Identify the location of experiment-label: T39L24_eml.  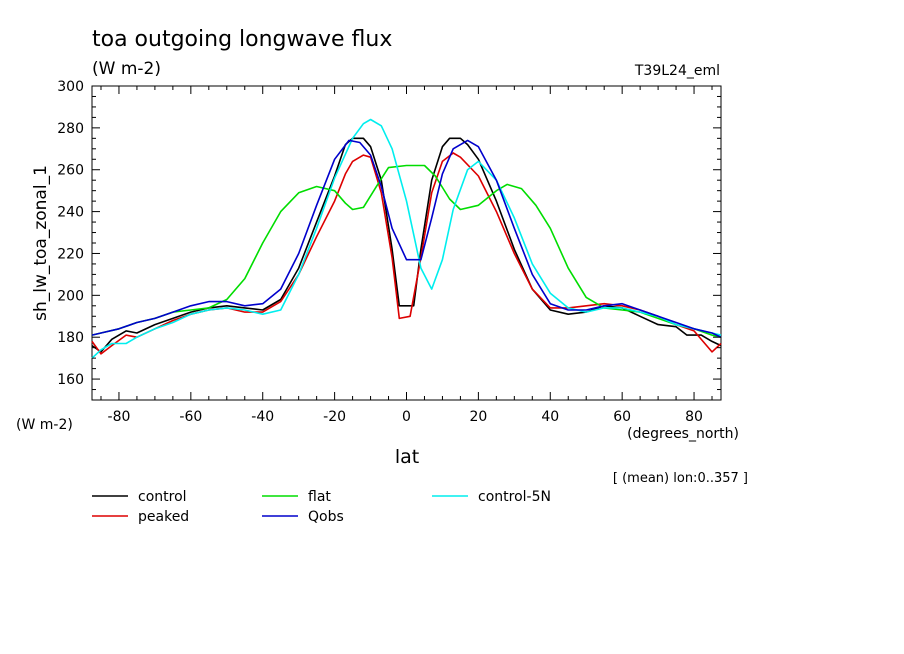
(677, 71).